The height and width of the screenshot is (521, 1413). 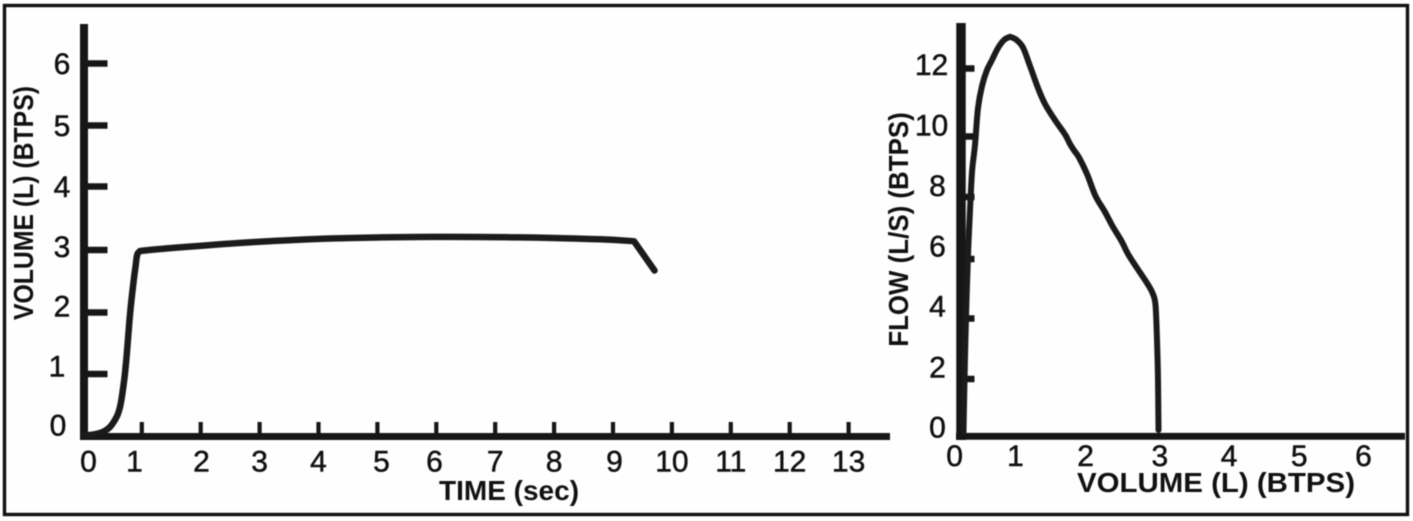 I want to click on svg-text: 13, so click(x=848, y=462).